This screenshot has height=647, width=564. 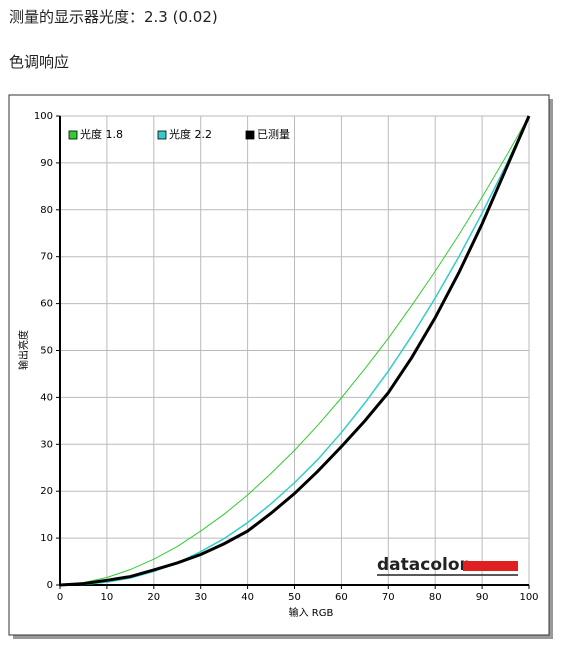 I want to click on y-tick-label: 70, so click(x=46, y=257).